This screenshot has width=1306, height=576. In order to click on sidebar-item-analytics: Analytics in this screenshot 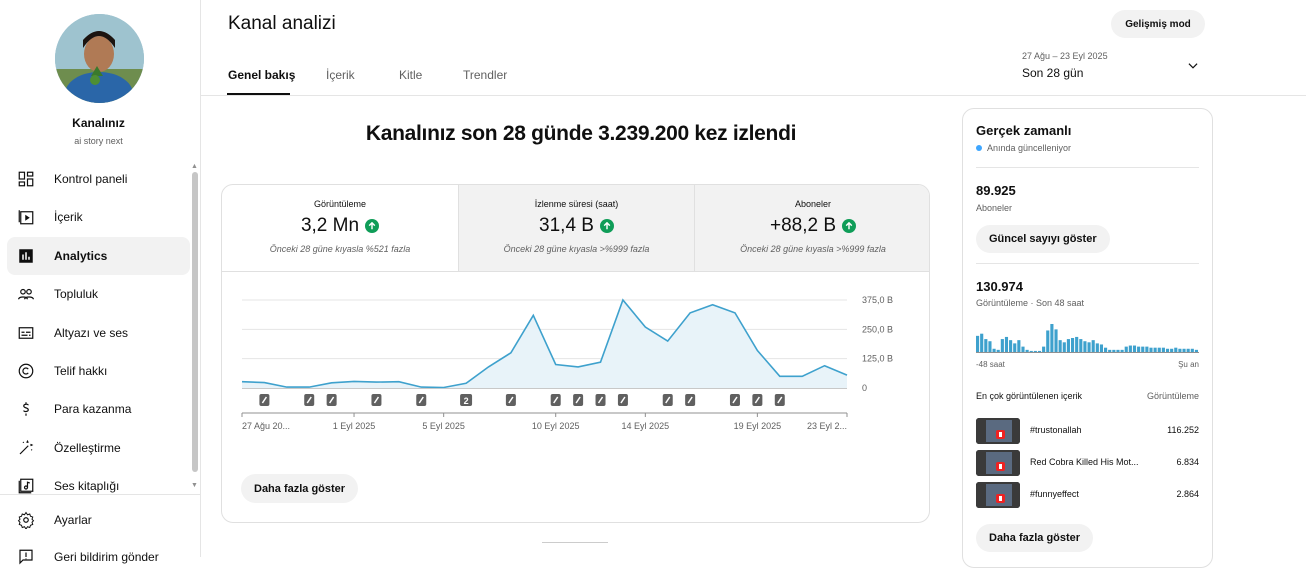, I will do `click(98, 256)`.